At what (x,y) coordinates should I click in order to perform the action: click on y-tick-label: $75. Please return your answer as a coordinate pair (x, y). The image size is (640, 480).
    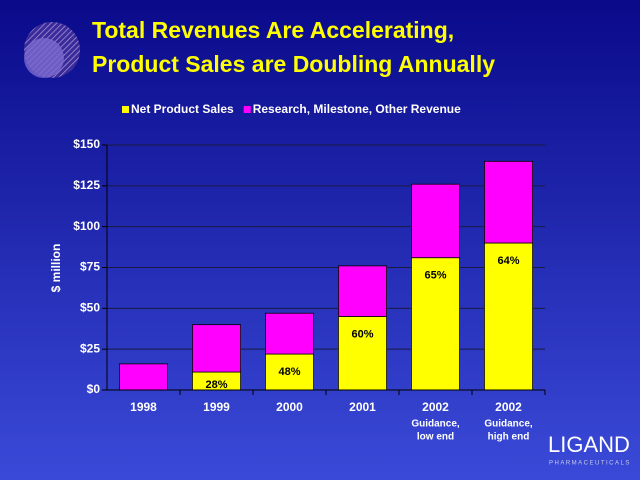
    Looking at the image, I should click on (90, 267).